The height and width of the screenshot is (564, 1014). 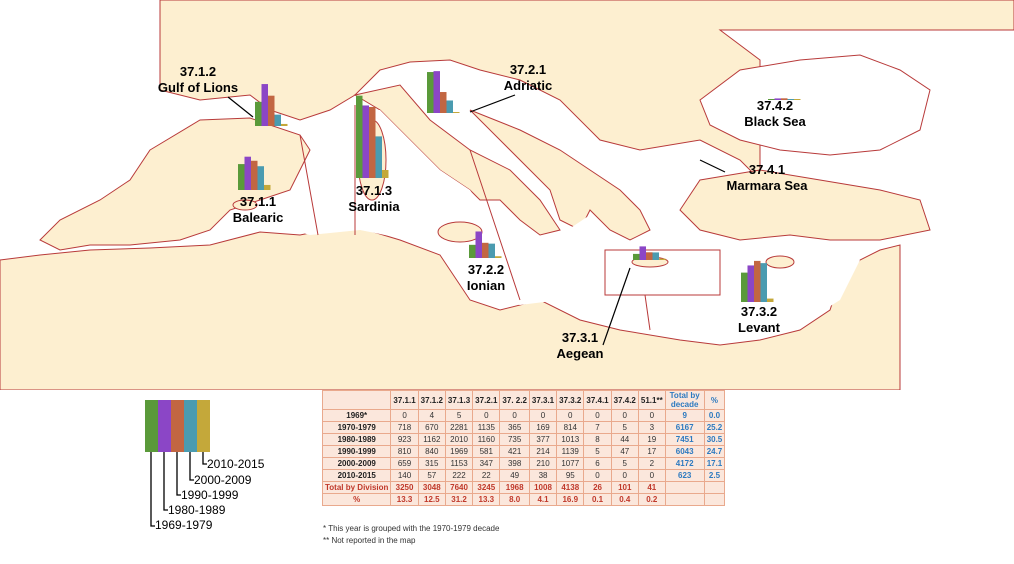 What do you see at coordinates (714, 415) in the screenshot?
I see `table-cell: 0.0` at bounding box center [714, 415].